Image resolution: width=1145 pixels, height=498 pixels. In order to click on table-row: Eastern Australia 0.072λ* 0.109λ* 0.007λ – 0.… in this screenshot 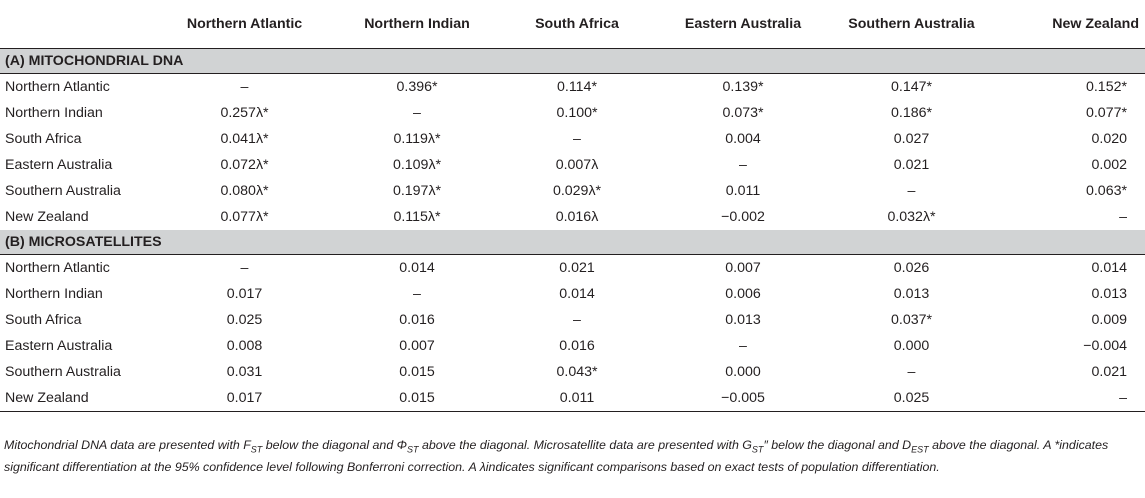, I will do `click(572, 165)`.